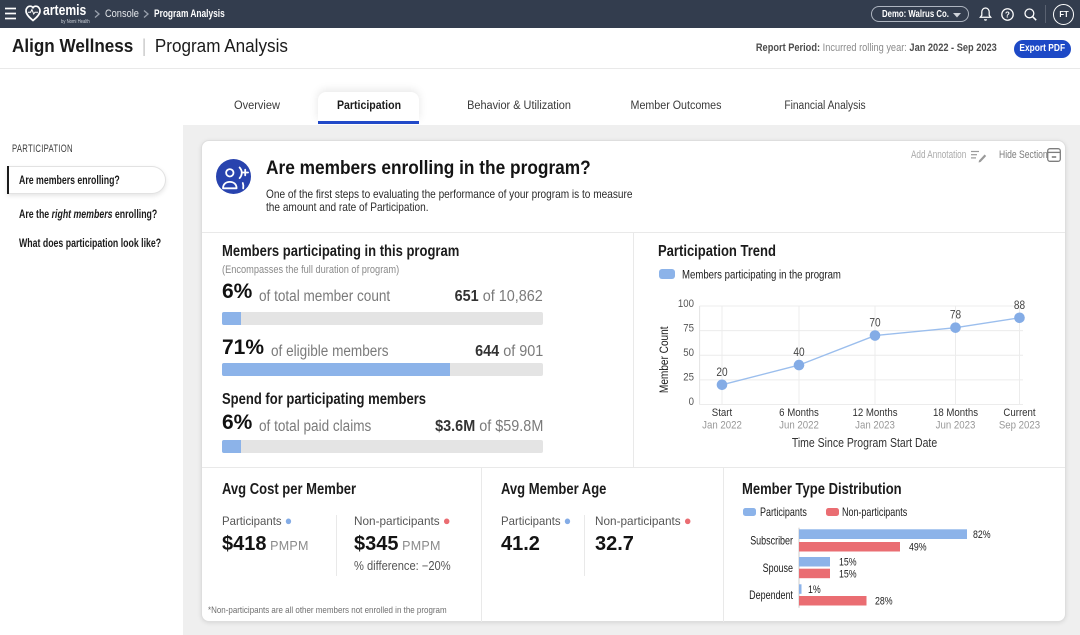 Image resolution: width=1080 pixels, height=635 pixels. Describe the element at coordinates (761, 275) in the screenshot. I see `svg-text:Members participating in the p: Members participating in the program` at that location.